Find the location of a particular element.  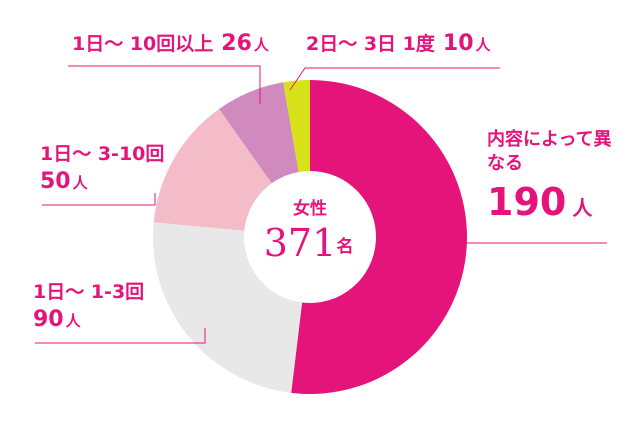

data-label: 1日～ 3-10回 50 人 is located at coordinates (102, 168).